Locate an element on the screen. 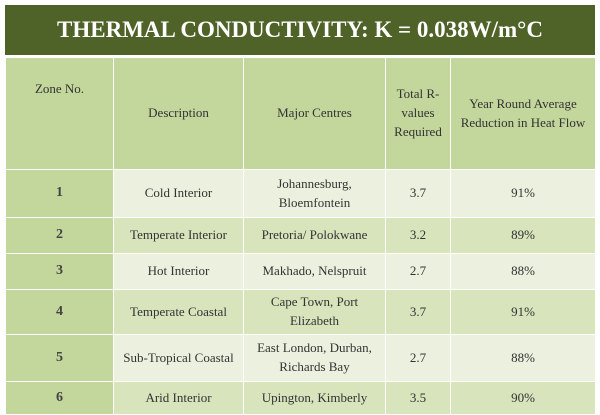  column-header: Major Centres is located at coordinates (314, 113).